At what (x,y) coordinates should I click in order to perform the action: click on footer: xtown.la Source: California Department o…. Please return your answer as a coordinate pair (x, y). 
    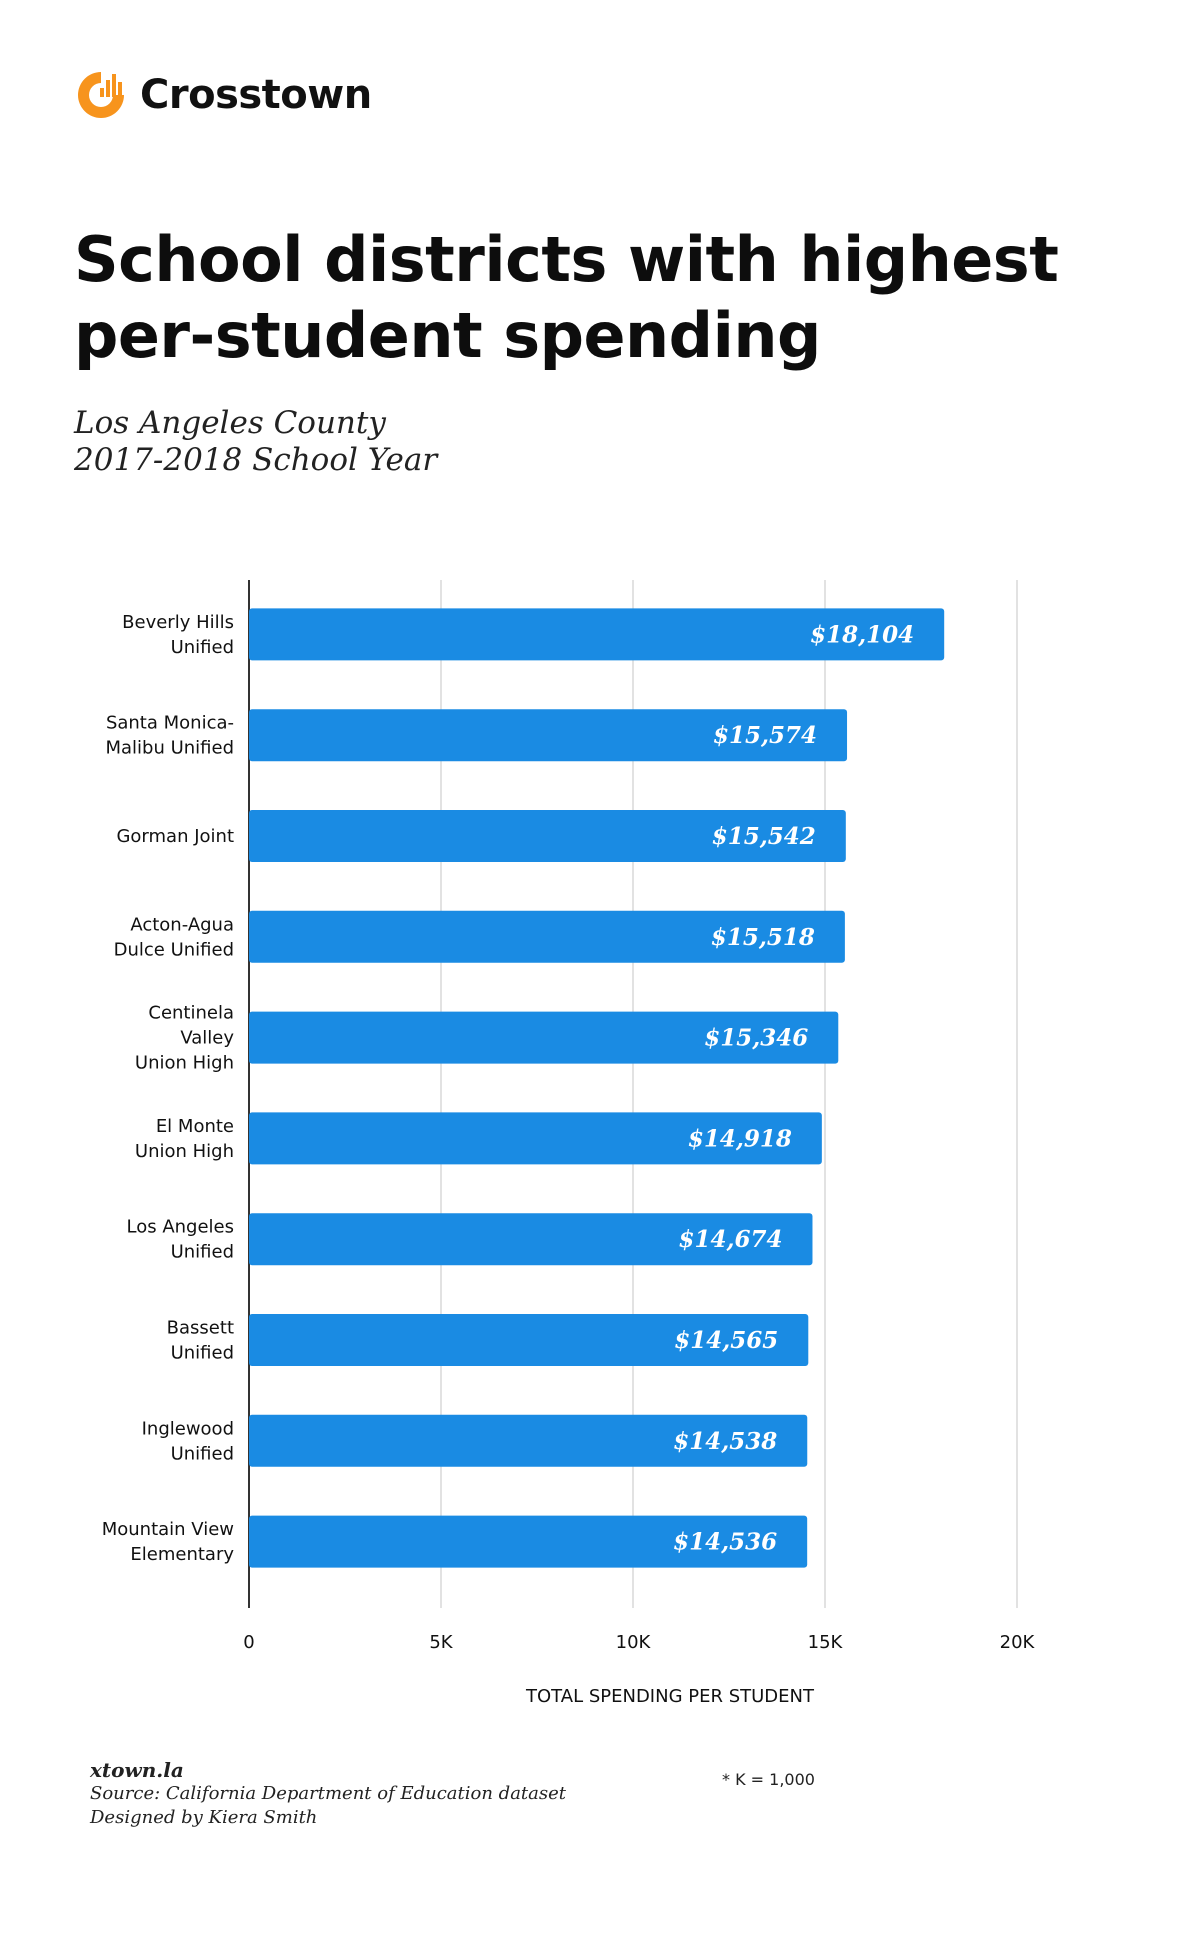
    Looking at the image, I should click on (328, 1794).